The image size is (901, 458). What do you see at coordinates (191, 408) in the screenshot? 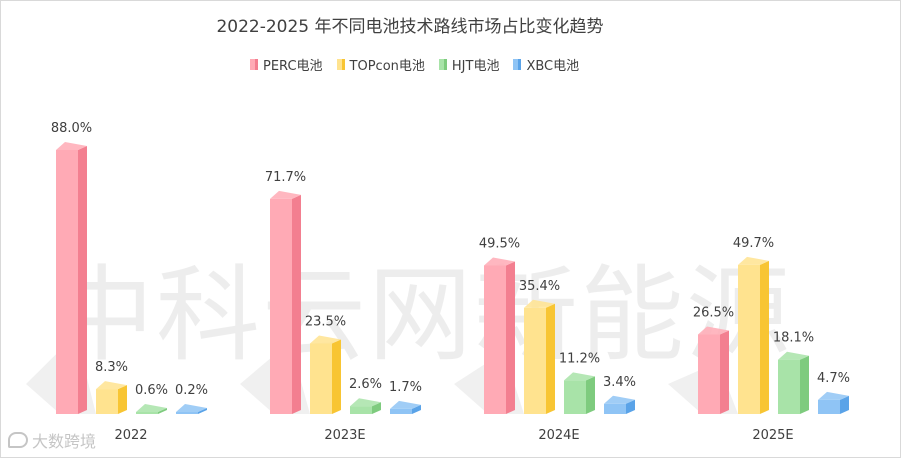
I see `bar-top-xbc-2022` at bounding box center [191, 408].